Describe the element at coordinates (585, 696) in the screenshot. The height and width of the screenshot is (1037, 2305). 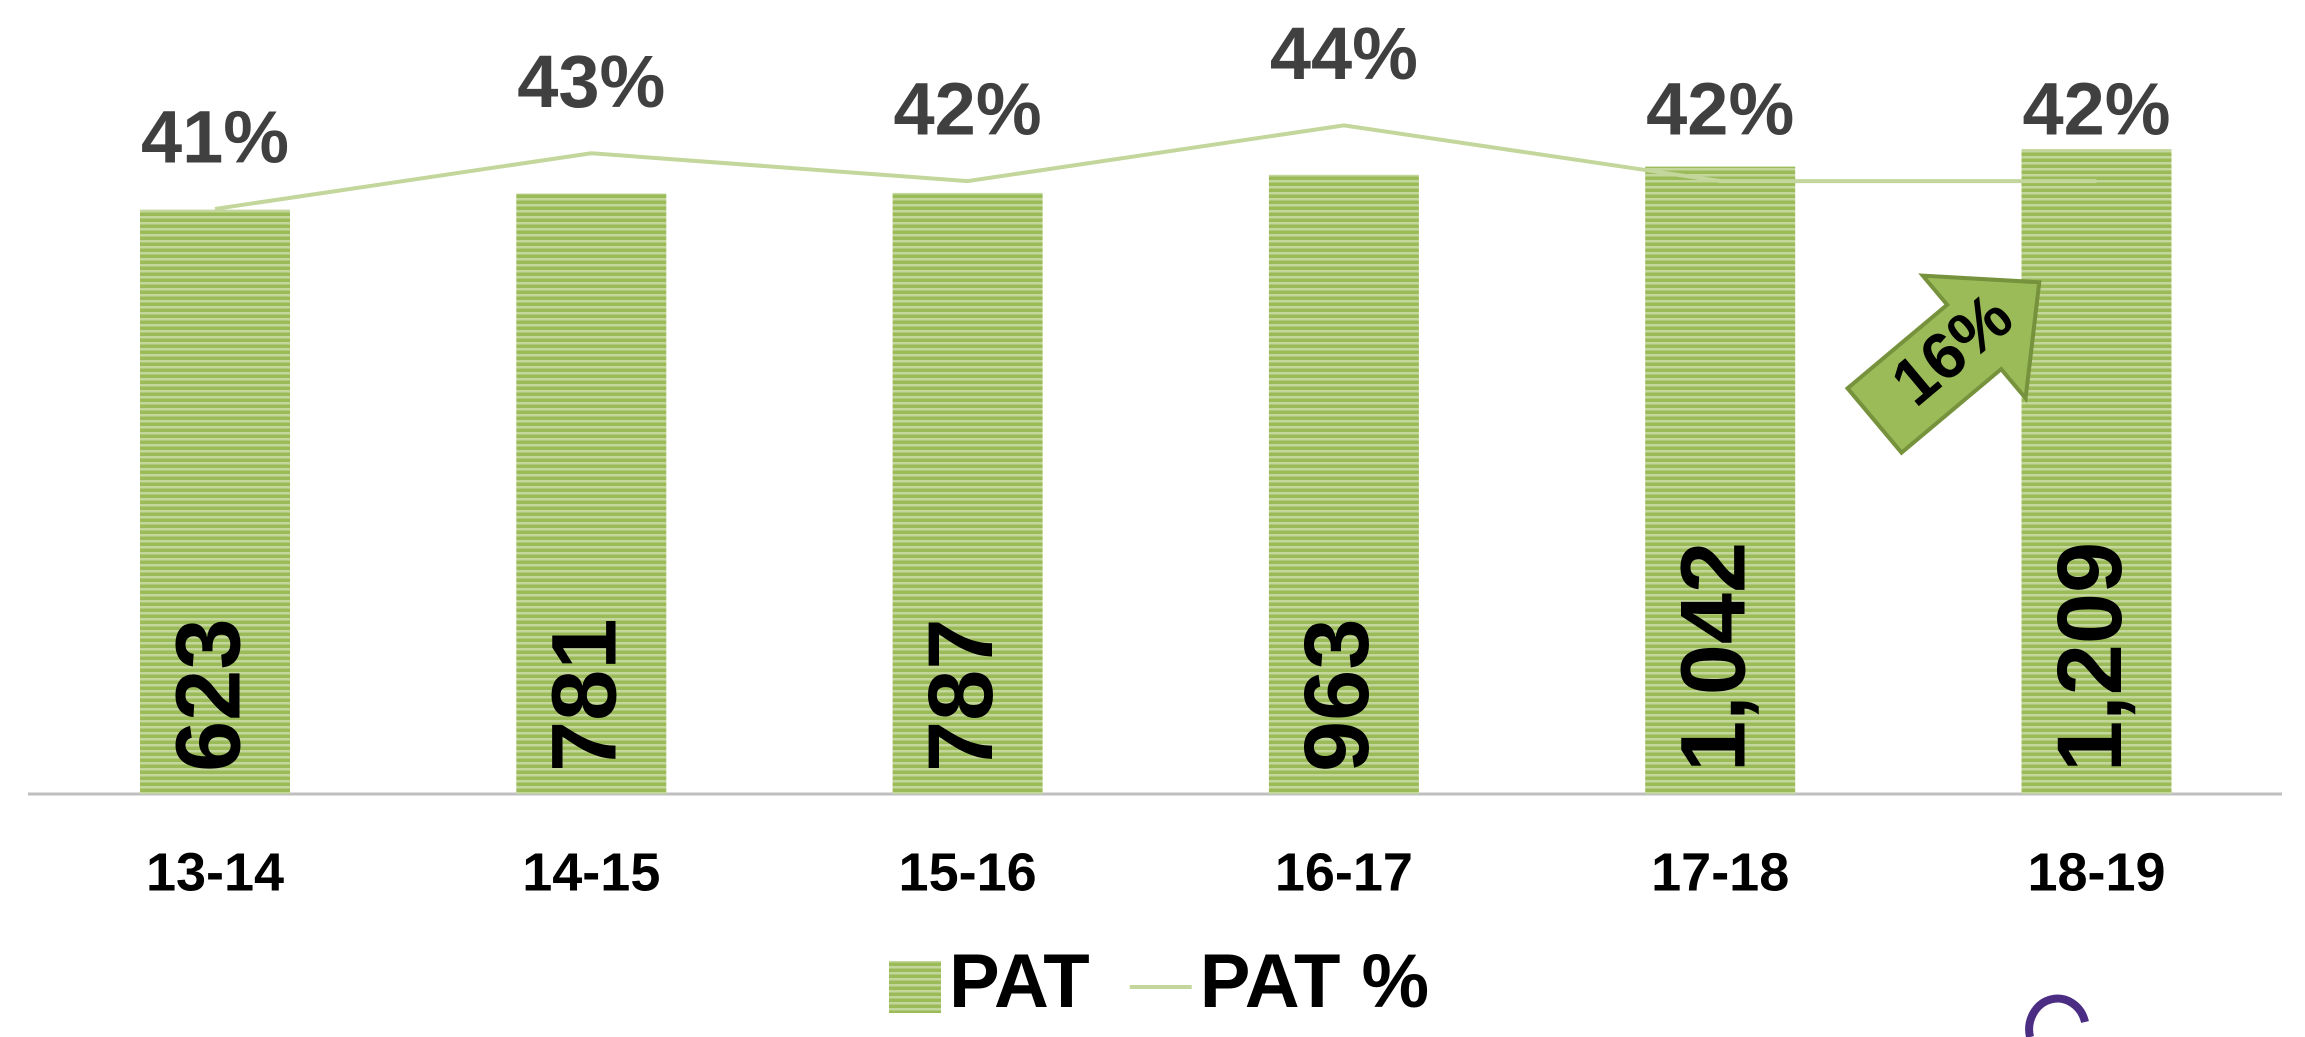
I see `bar-value-label: 781` at that location.